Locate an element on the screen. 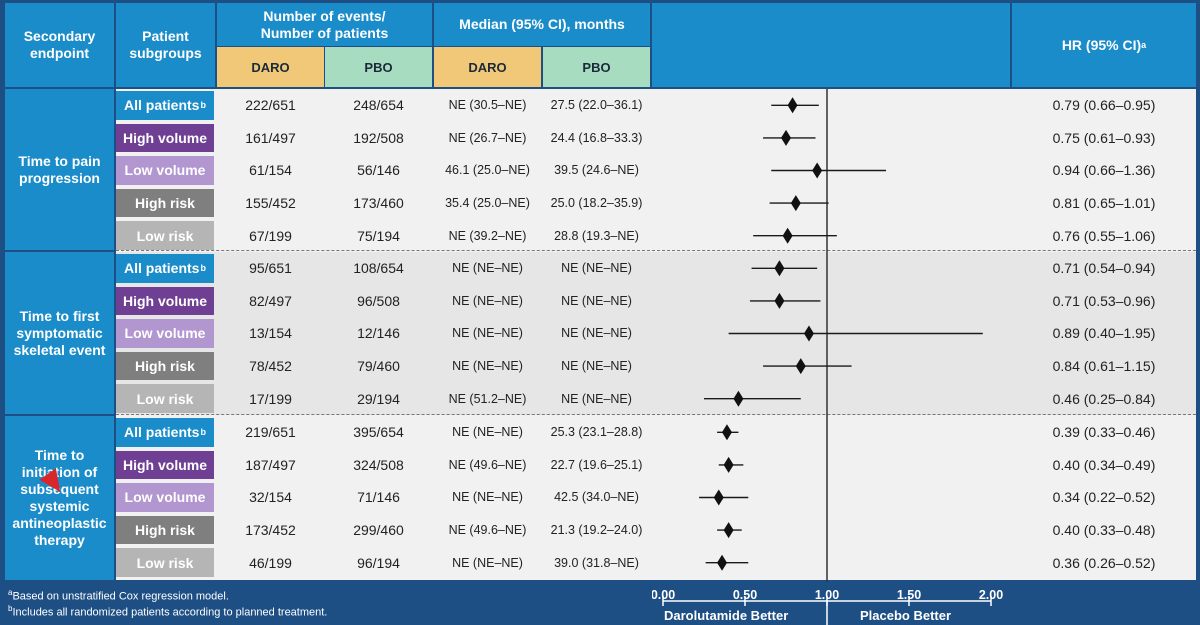  hr-value-cell: 0.36 (0.26–0.52) is located at coordinates (1104, 562).